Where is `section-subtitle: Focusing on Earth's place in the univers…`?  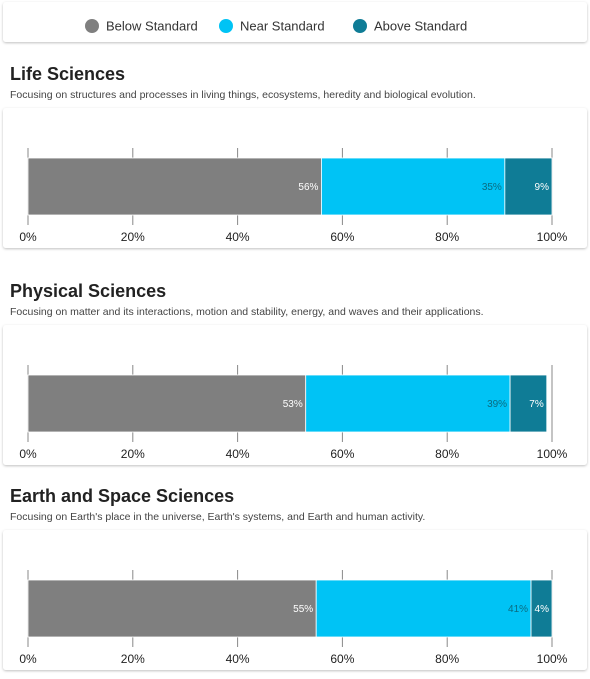
section-subtitle: Focusing on Earth's place in the univers… is located at coordinates (217, 517).